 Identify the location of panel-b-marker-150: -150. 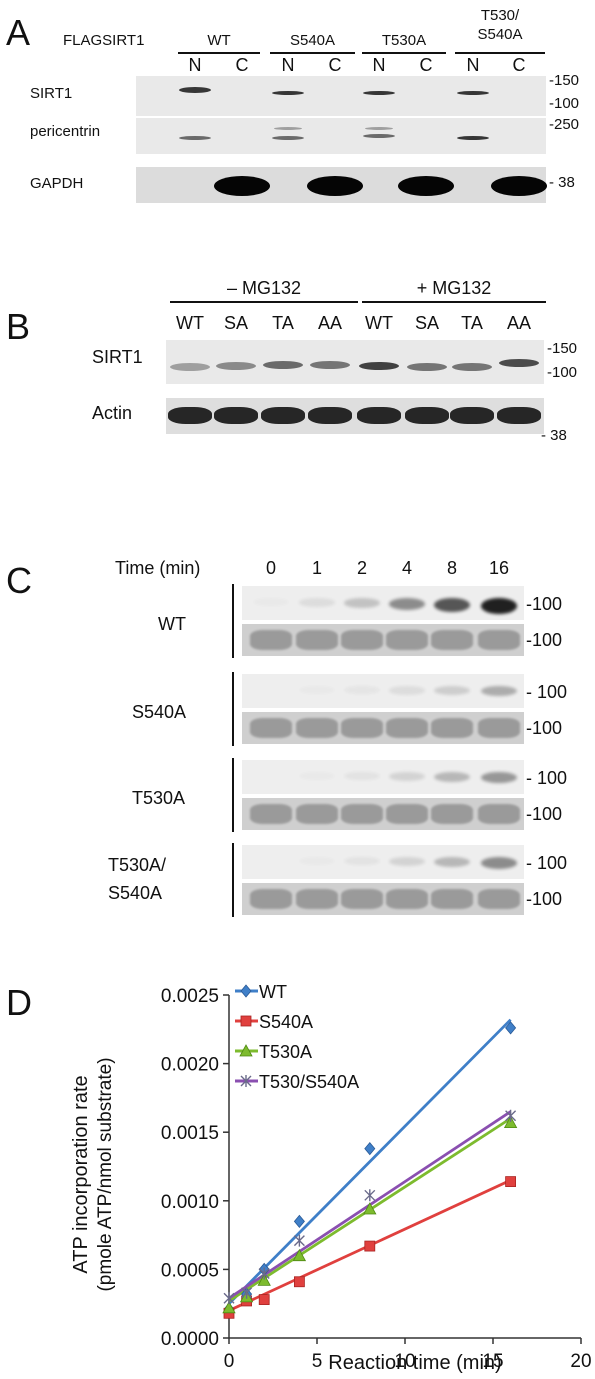
(562, 348).